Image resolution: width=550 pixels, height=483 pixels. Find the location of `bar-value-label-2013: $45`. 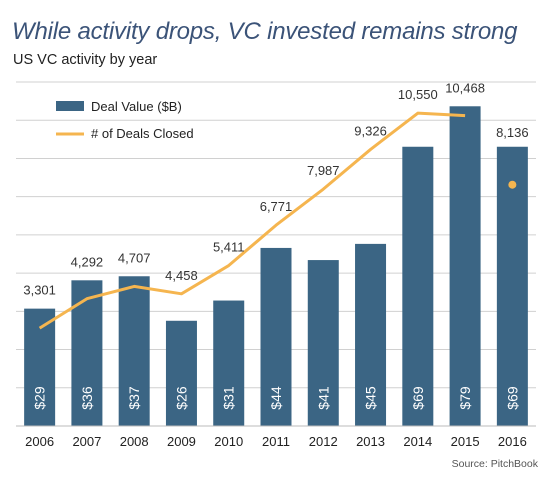

bar-value-label-2013: $45 is located at coordinates (371, 398).